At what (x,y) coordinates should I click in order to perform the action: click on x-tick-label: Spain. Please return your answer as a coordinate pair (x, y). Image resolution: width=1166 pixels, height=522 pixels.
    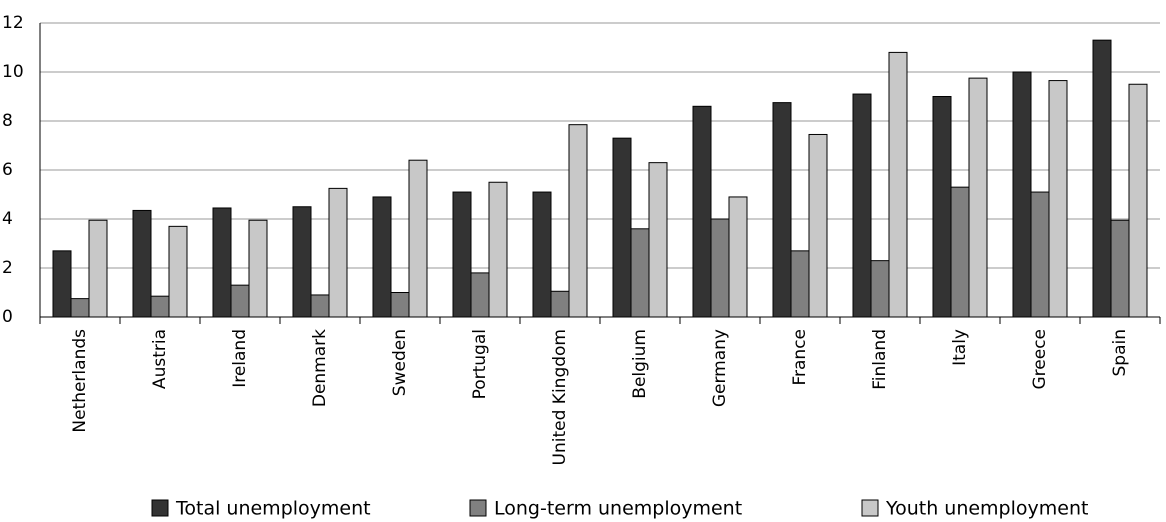
    Looking at the image, I should click on (1120, 353).